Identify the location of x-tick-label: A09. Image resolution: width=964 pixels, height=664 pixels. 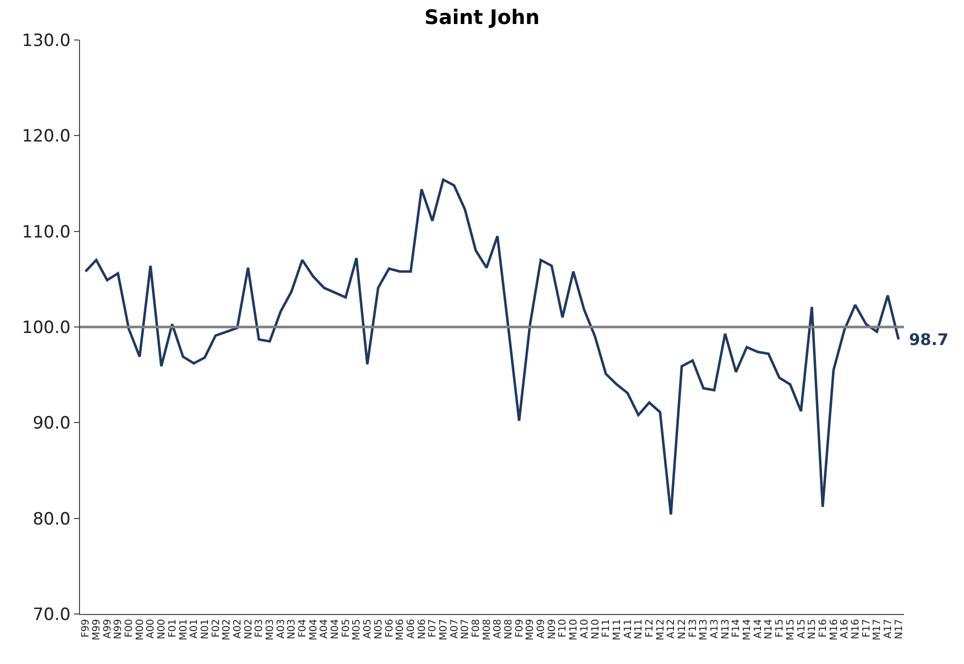
(542, 629).